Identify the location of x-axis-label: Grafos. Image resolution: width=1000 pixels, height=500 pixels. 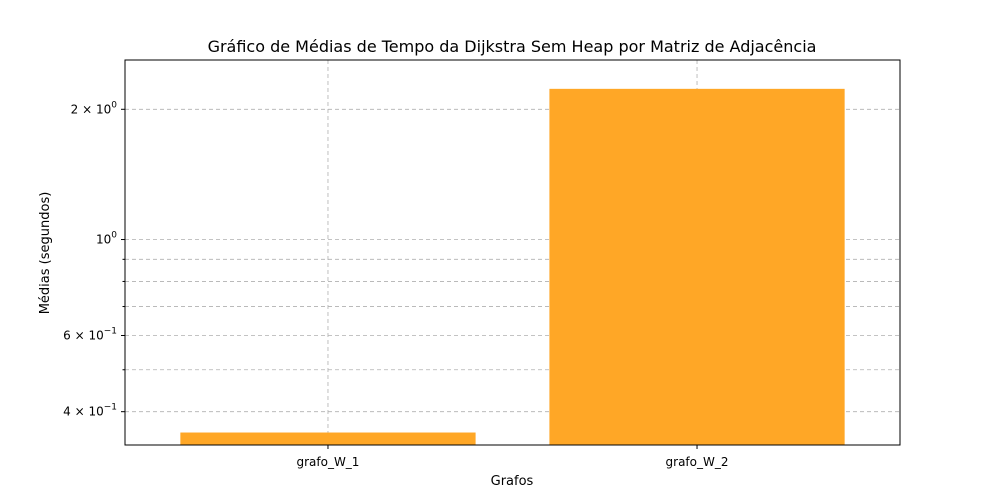
(512, 481).